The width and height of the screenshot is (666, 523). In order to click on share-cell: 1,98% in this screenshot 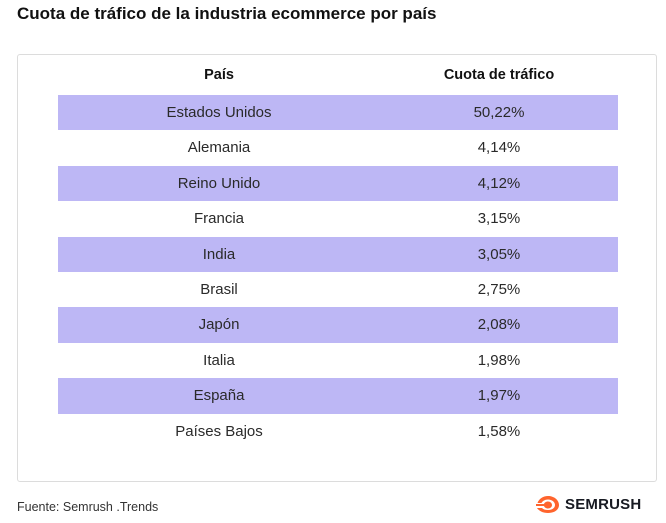, I will do `click(499, 360)`.